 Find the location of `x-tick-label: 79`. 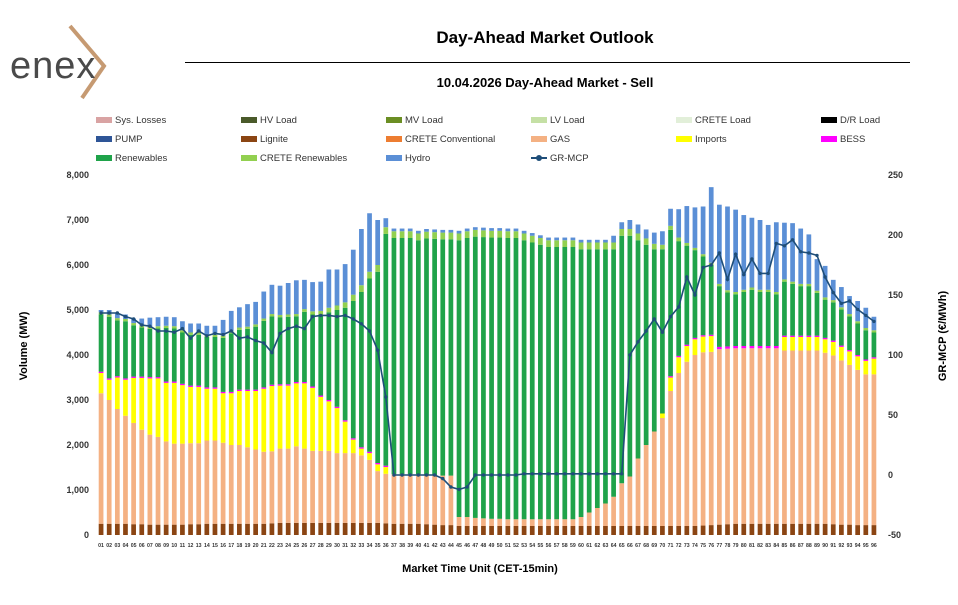

x-tick-label: 79 is located at coordinates (736, 546).